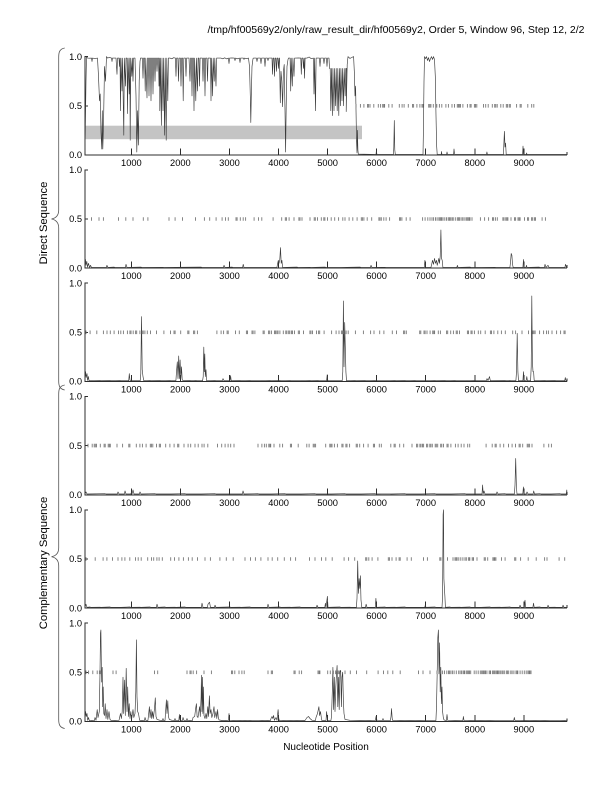 The height and width of the screenshot is (792, 612). What do you see at coordinates (326, 747) in the screenshot?
I see `svg-text: Nucleotide Position` at bounding box center [326, 747].